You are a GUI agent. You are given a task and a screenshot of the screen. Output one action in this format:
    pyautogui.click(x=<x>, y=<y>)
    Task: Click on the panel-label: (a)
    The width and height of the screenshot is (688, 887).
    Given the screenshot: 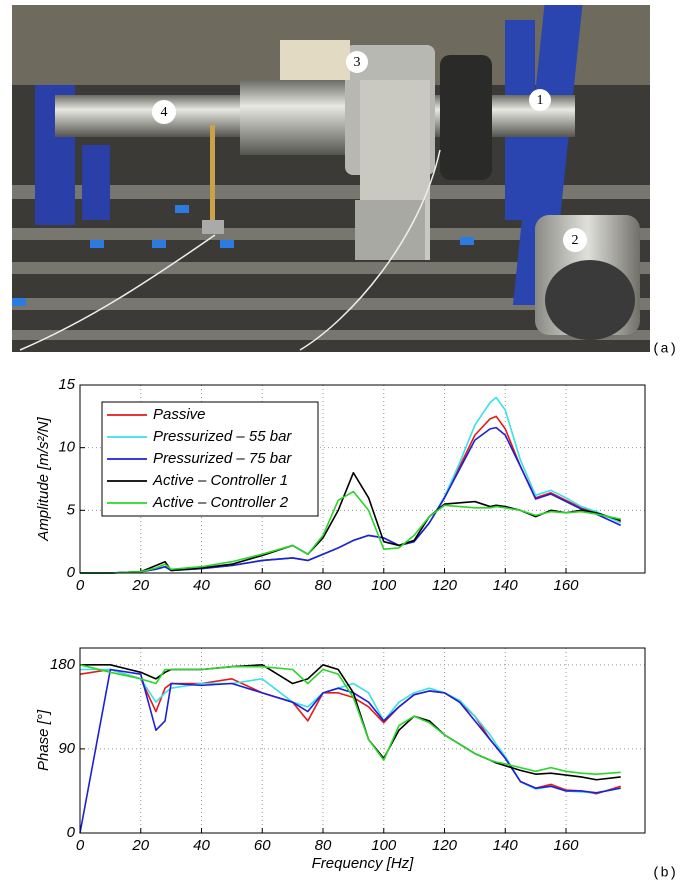 What is the action you would take?
    pyautogui.click(x=664, y=350)
    